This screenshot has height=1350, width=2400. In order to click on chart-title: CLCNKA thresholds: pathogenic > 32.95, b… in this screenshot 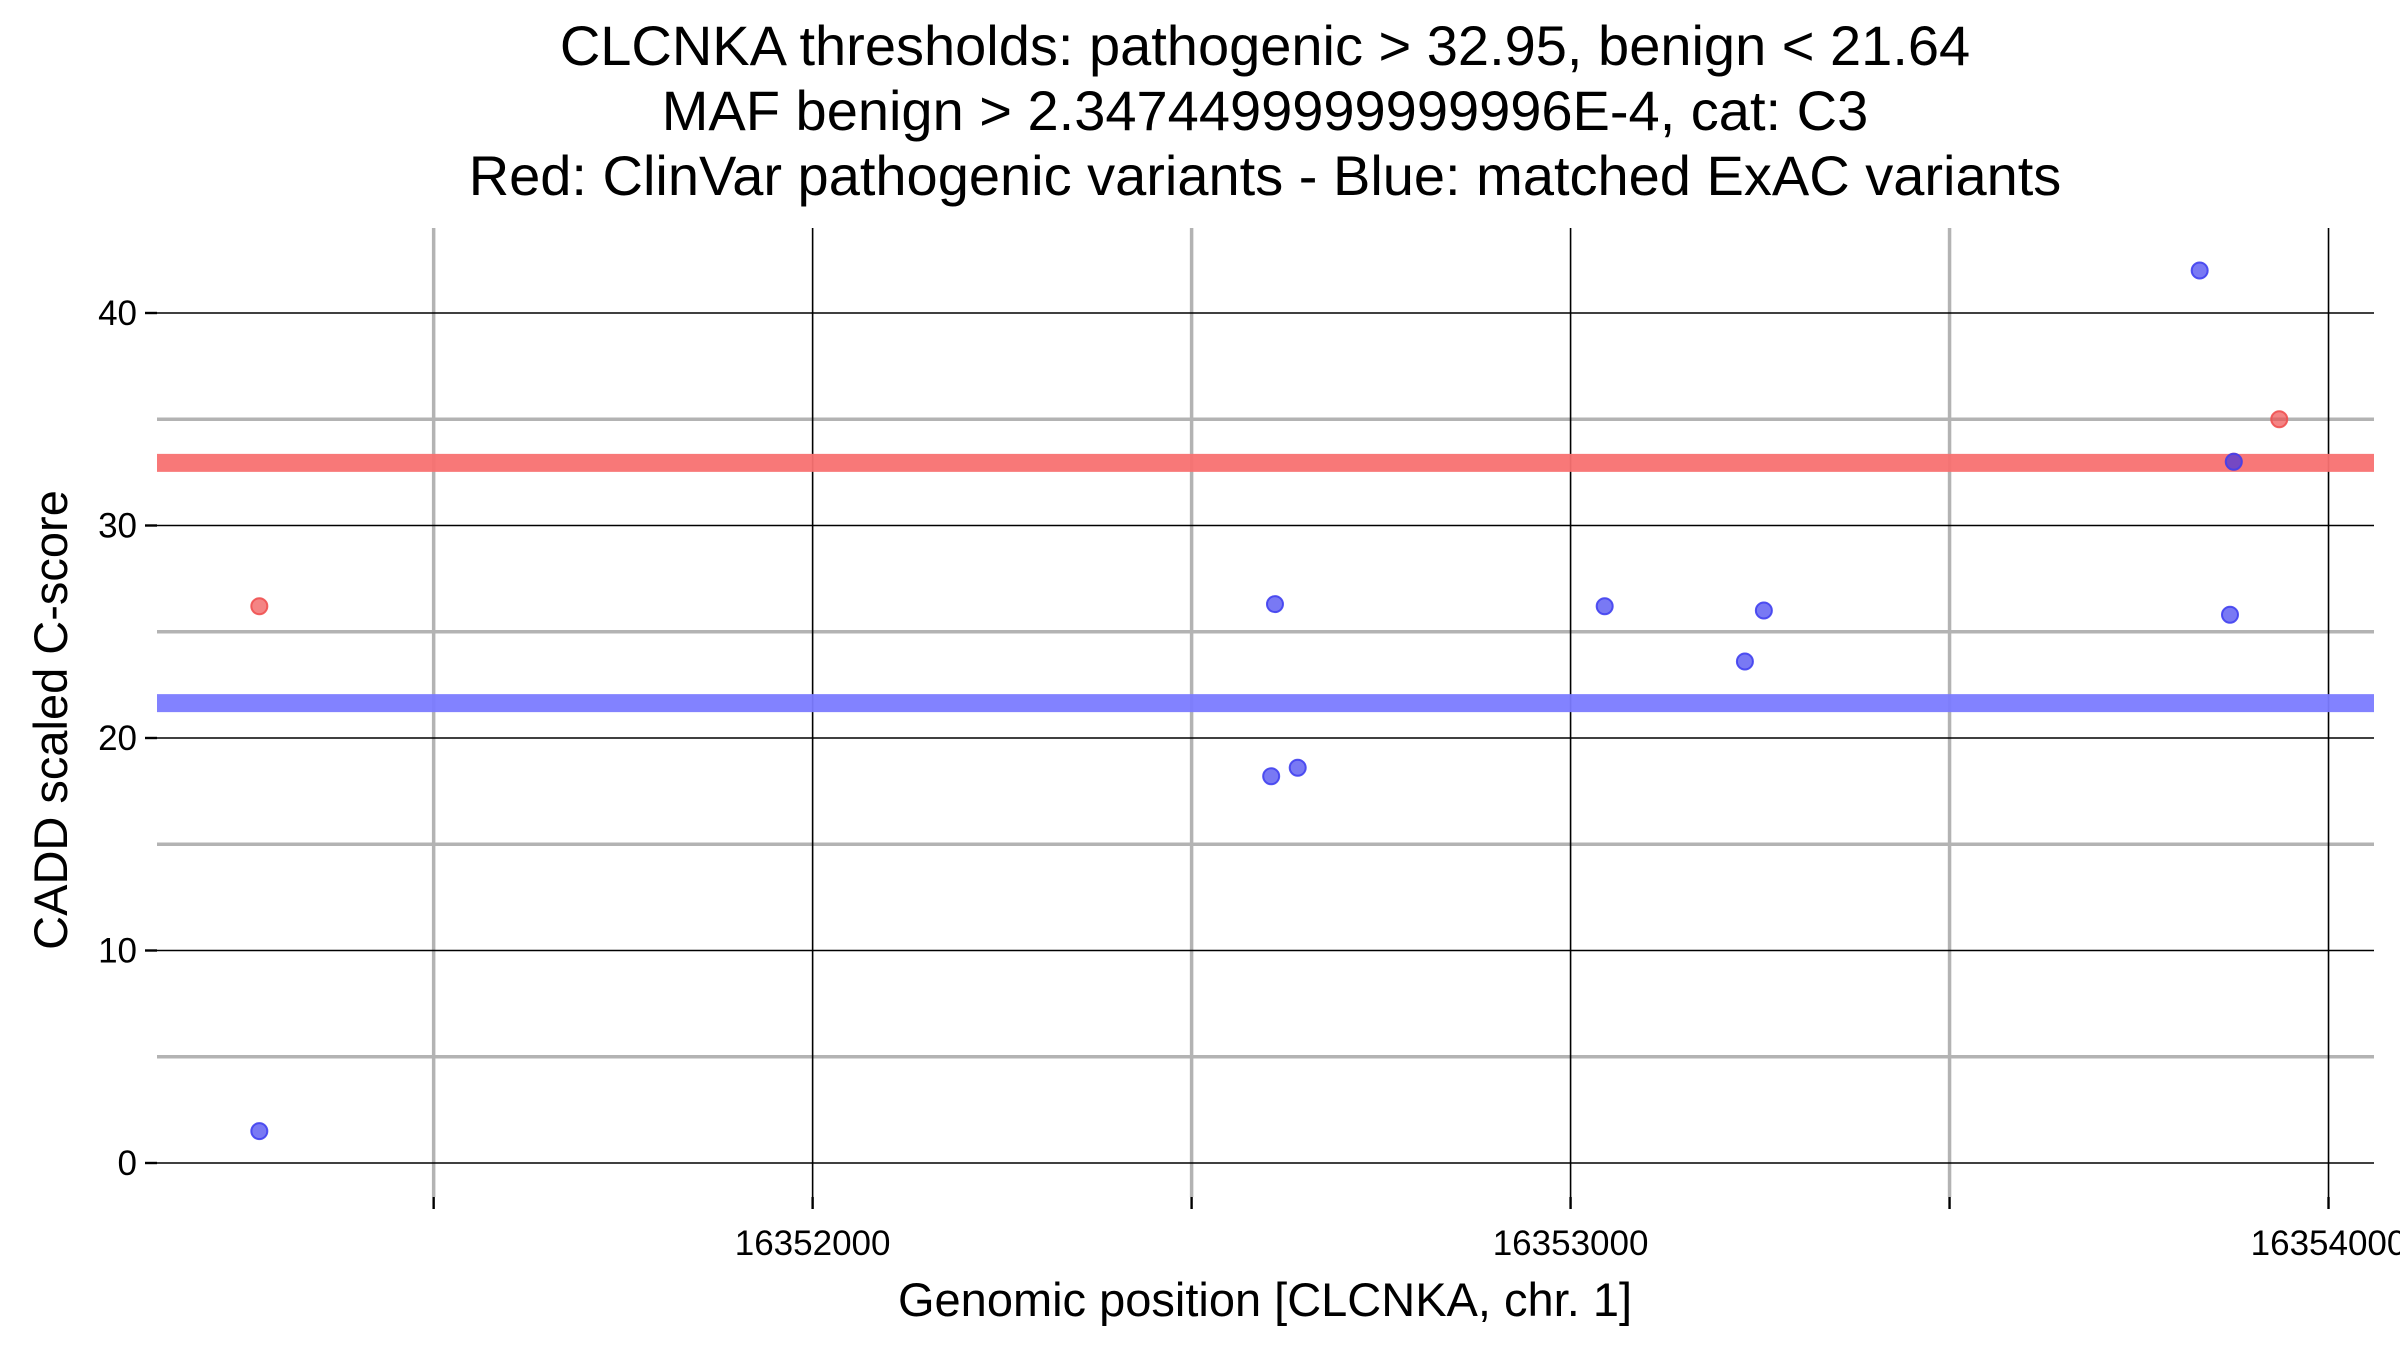, I will do `click(1265, 110)`.